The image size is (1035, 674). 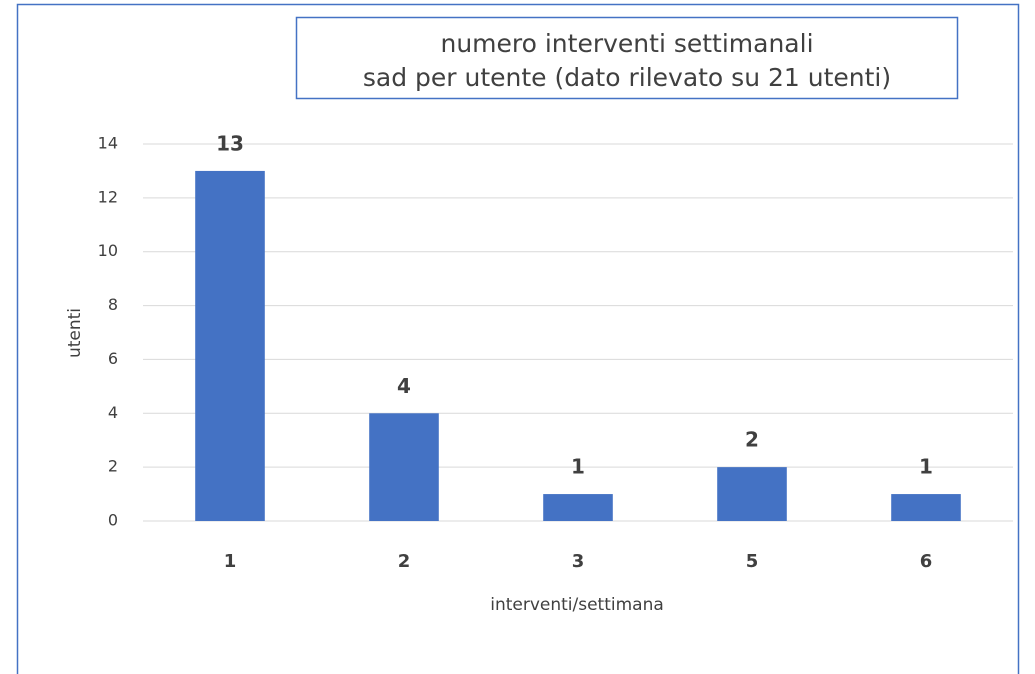 I want to click on y-tick-label: 4, so click(x=113, y=412).